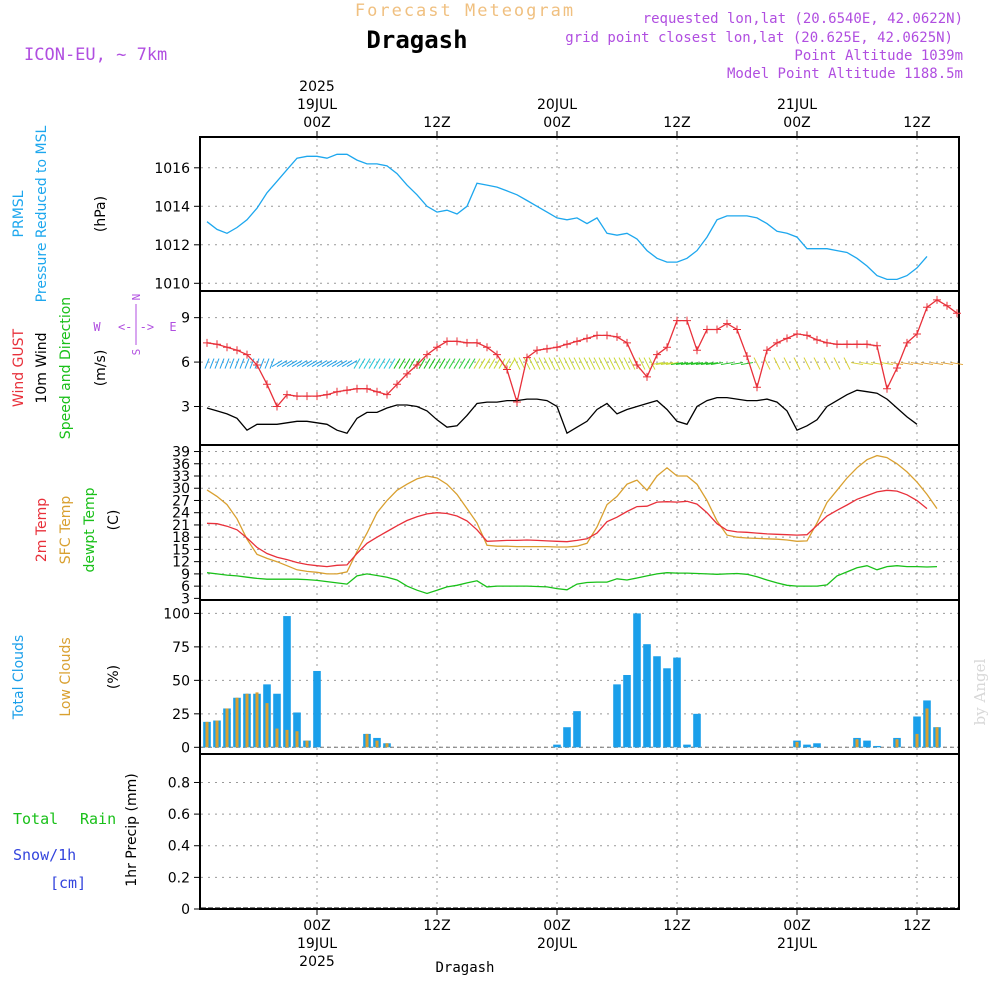 This screenshot has width=1000, height=1000. What do you see at coordinates (567, 528) in the screenshot?
I see `temp2m-line` at bounding box center [567, 528].